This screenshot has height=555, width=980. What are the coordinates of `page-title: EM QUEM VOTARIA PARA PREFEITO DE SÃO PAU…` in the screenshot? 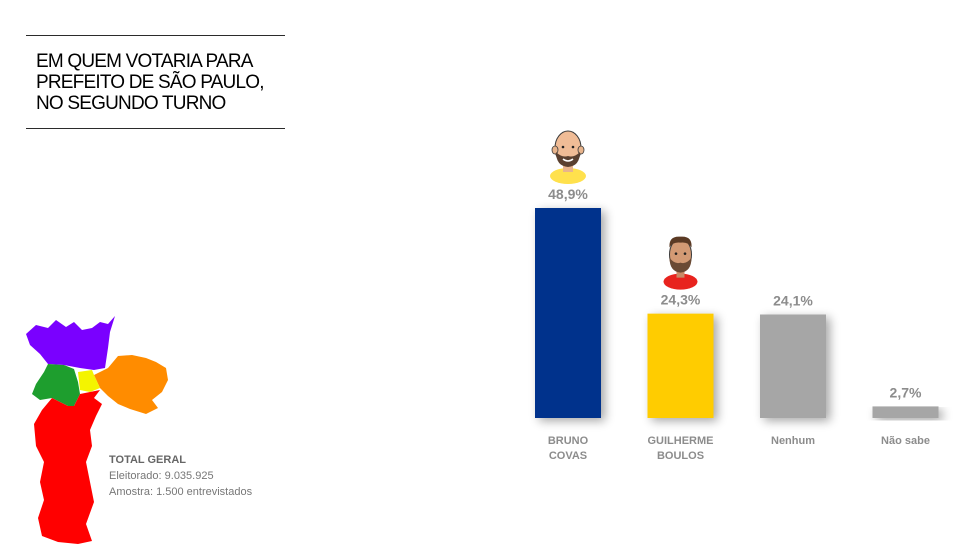 It's located at (161, 82).